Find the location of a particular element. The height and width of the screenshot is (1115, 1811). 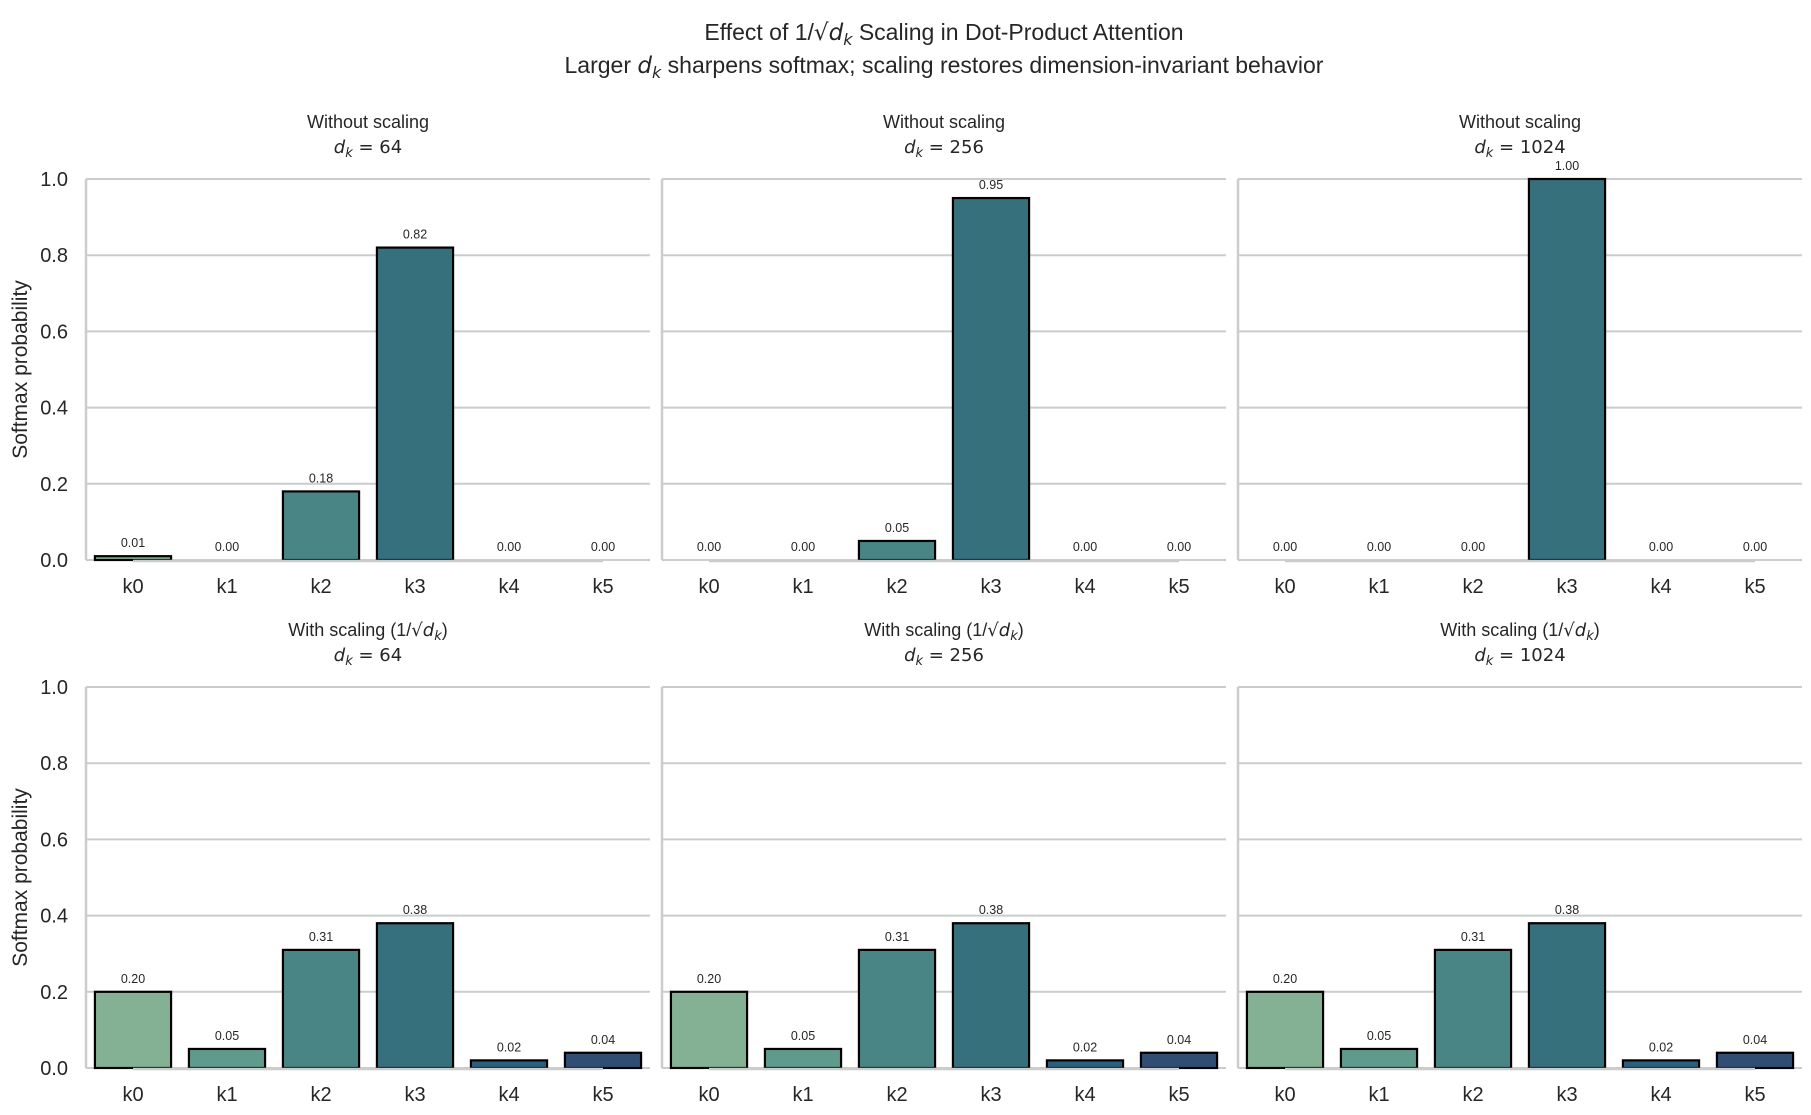

data-label: 0.31 is located at coordinates (897, 937).